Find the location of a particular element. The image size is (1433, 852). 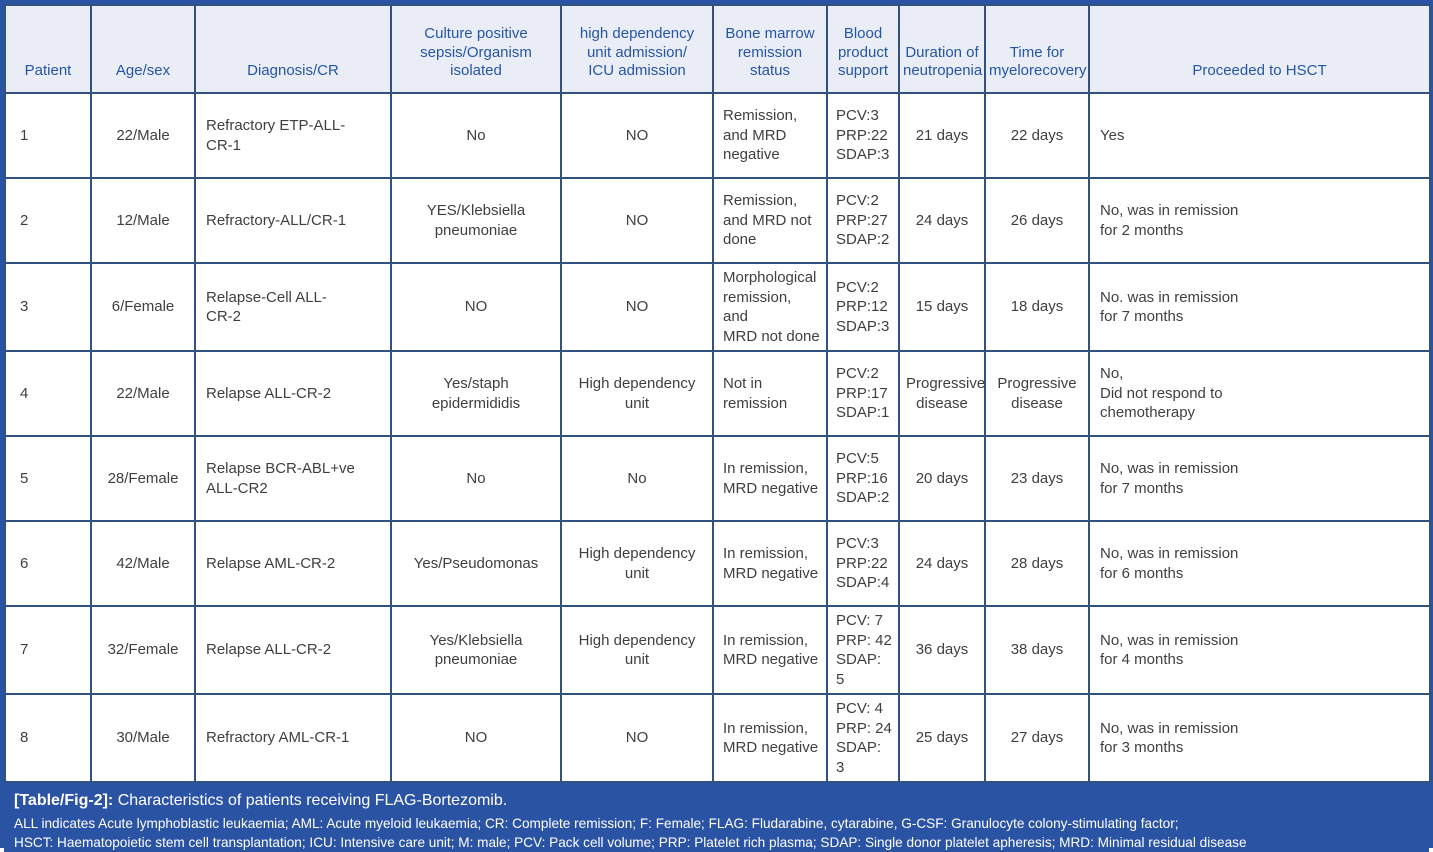

header-duration-neutropenia: Duration of neutropenia is located at coordinates (942, 49).